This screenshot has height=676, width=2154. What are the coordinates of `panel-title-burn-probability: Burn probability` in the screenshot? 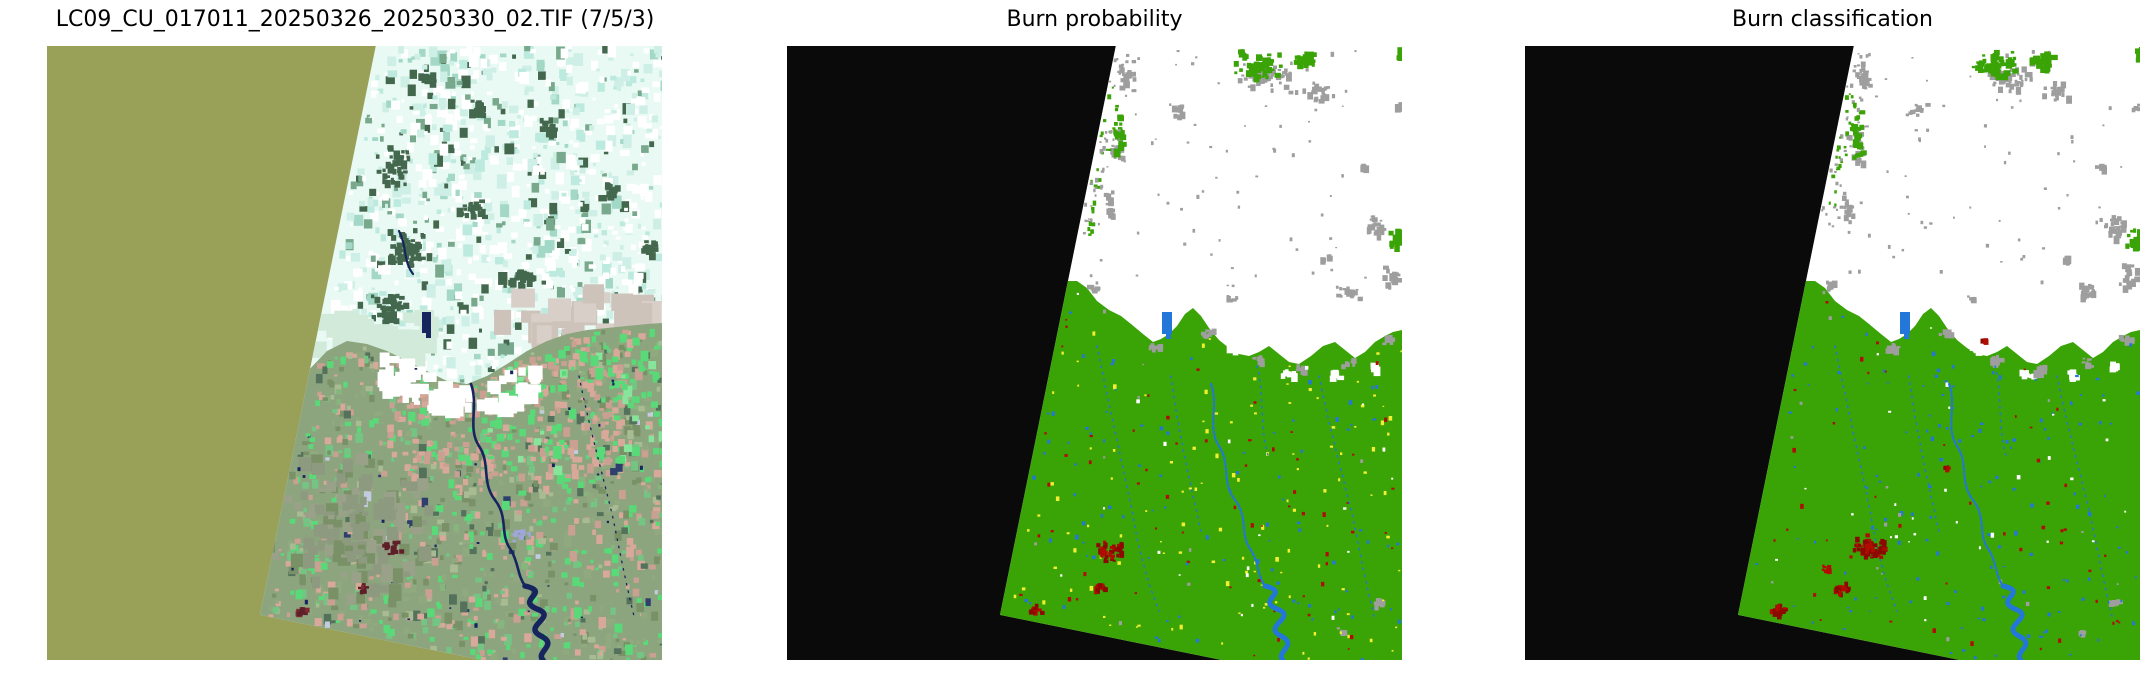 It's located at (1094, 19).